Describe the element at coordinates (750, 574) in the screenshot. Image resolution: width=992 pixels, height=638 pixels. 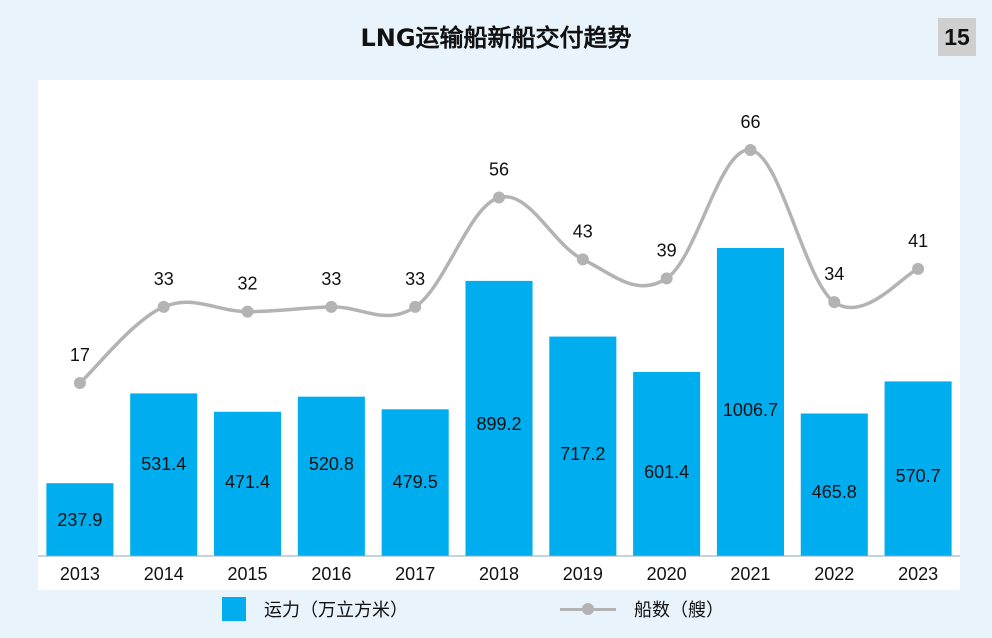
I see `x-tick-2021: 2021` at that location.